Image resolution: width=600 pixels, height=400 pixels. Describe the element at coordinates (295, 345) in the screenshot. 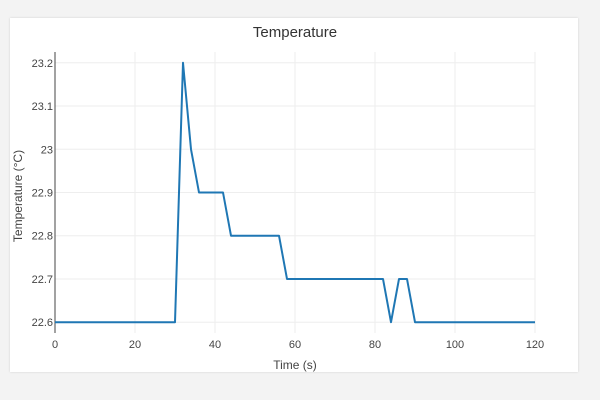

I see `x-tick-label: 60` at that location.